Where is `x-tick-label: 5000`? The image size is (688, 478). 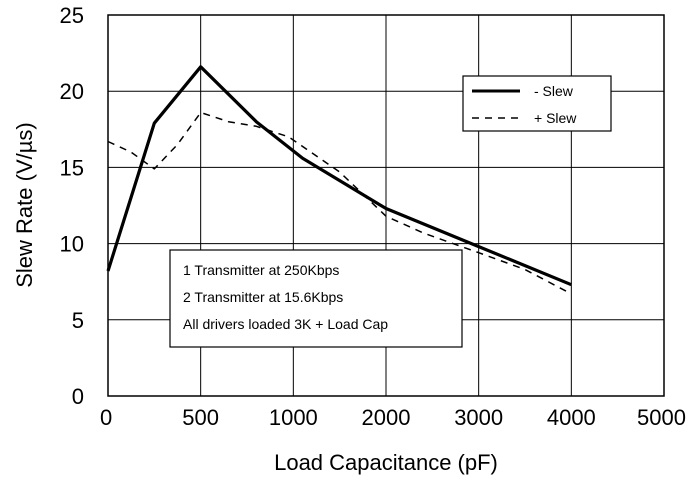
x-tick-label: 5000 is located at coordinates (661, 417).